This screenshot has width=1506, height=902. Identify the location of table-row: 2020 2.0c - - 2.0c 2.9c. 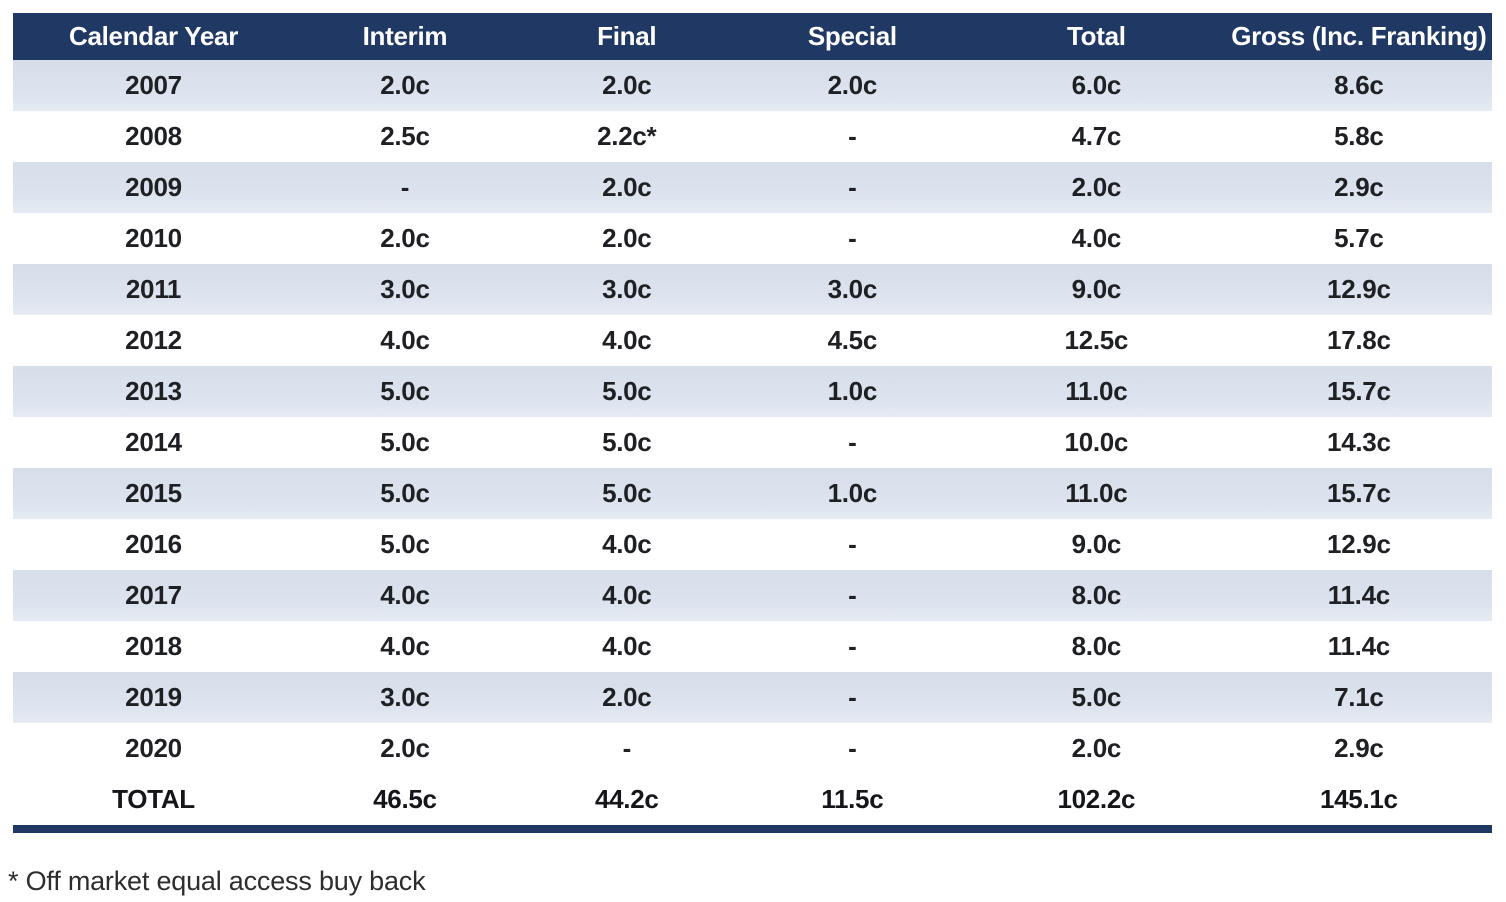
(752, 748).